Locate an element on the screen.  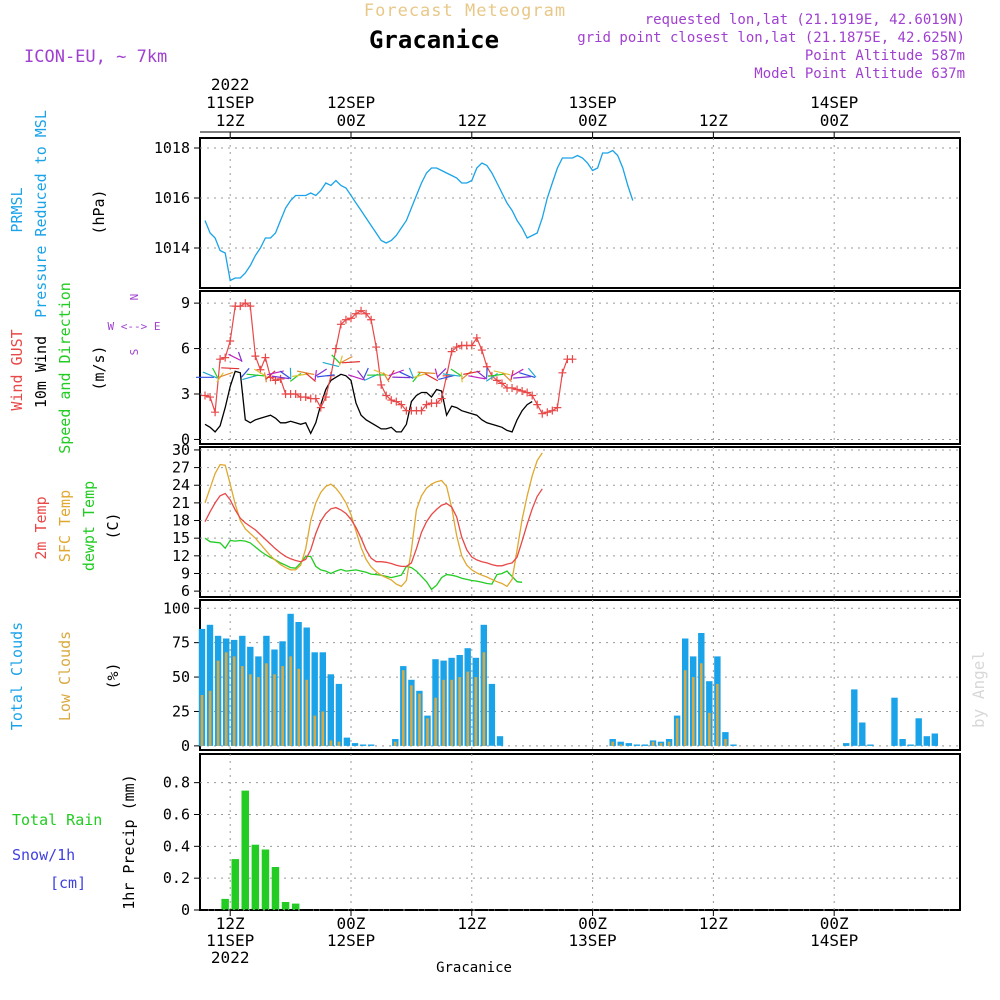
temp-ytick-label: 27 is located at coordinates (181, 468).